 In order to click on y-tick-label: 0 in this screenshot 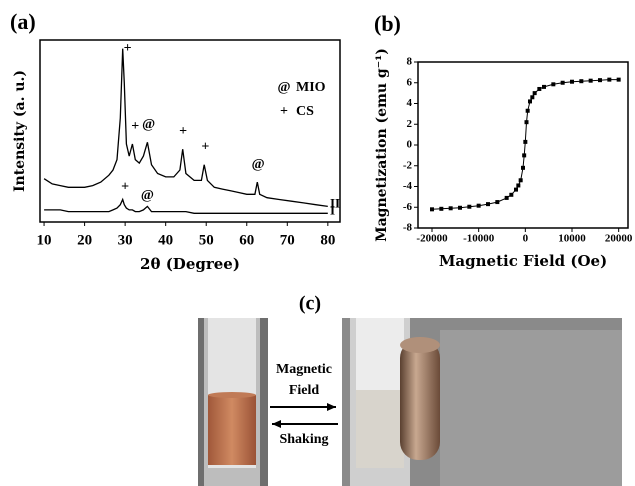, I will do `click(410, 145)`.